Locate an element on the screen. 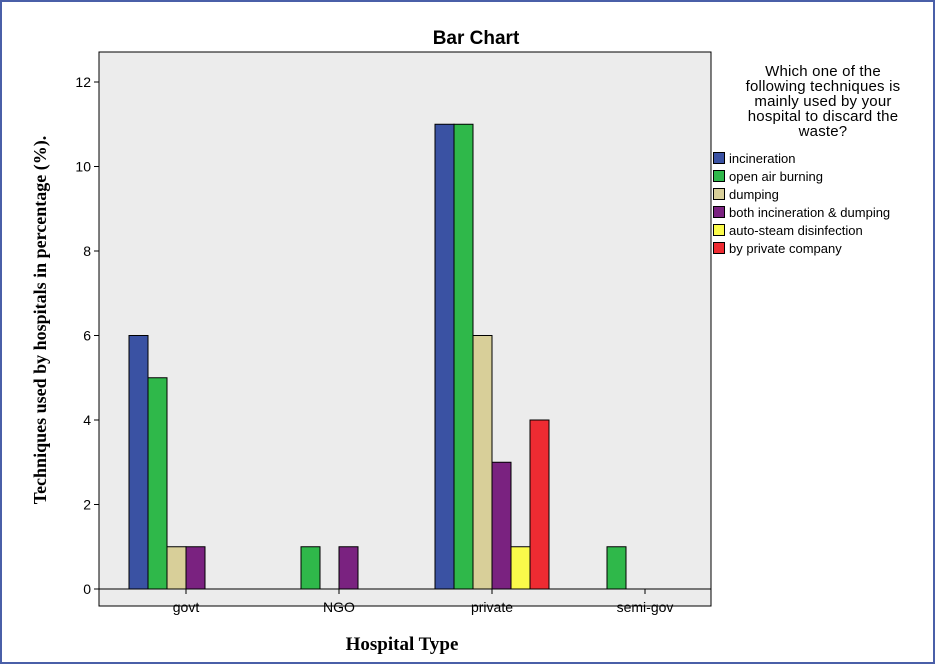  legend-label: incineration is located at coordinates (762, 158).